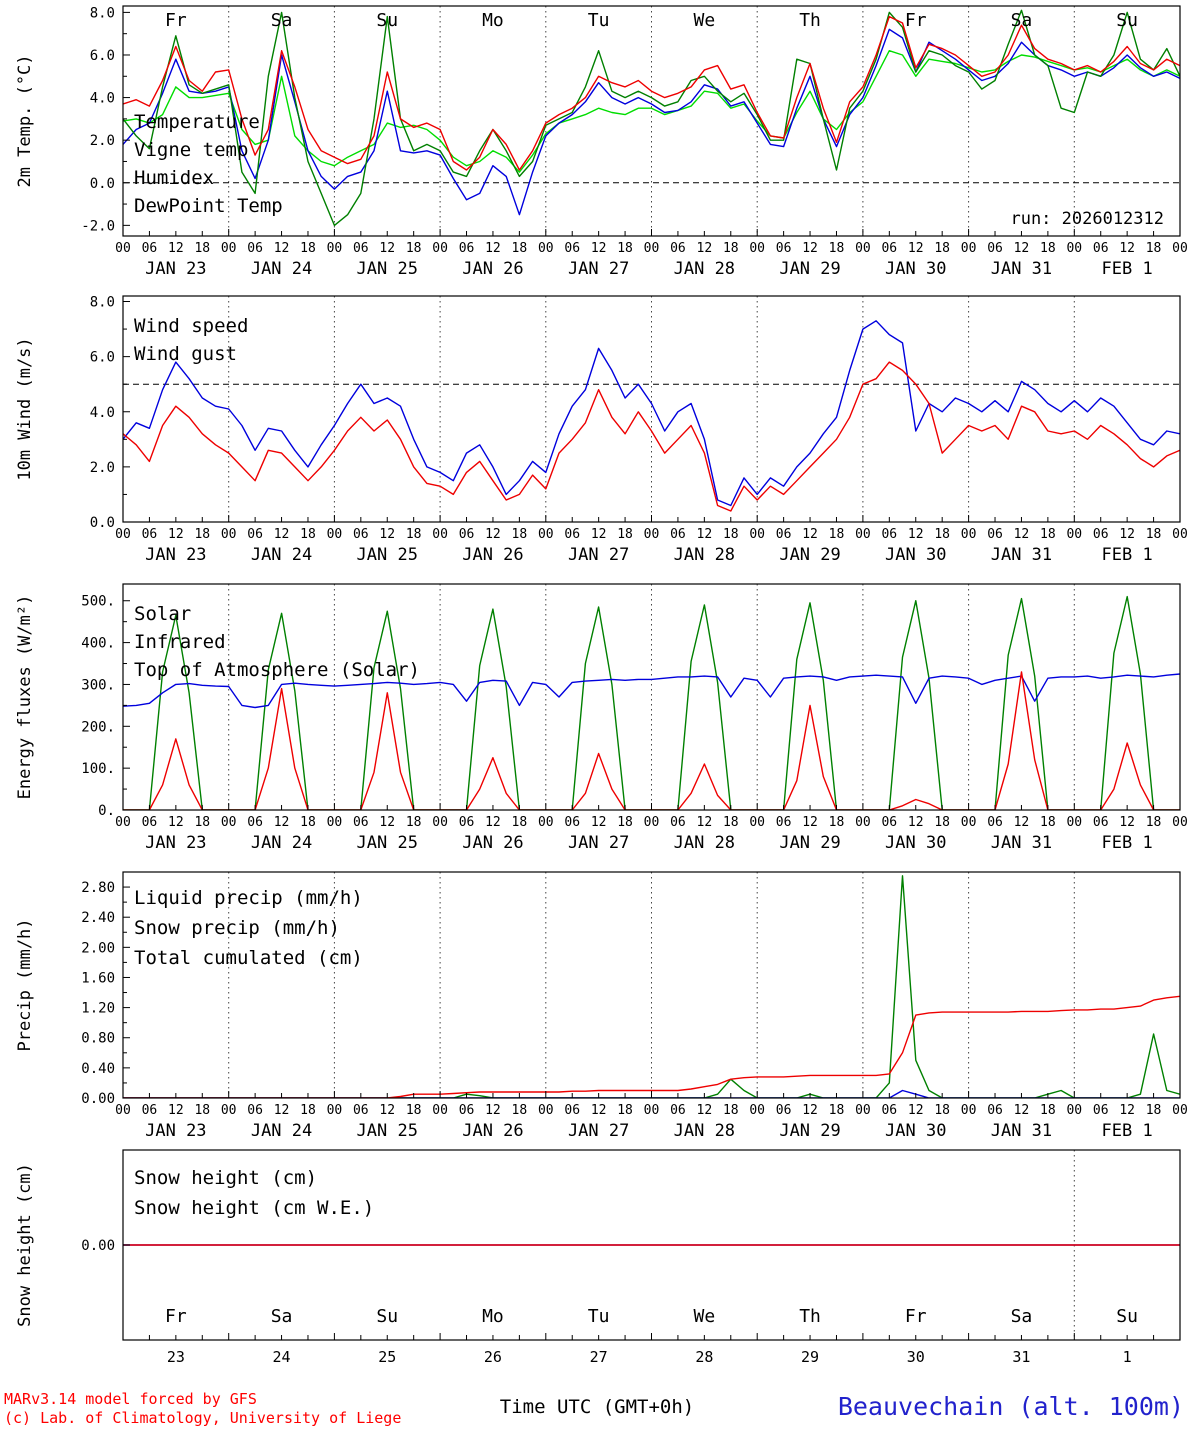 The height and width of the screenshot is (1440, 1194). Describe the element at coordinates (1021, 1357) in the screenshot. I see `svg-text: 31` at that location.